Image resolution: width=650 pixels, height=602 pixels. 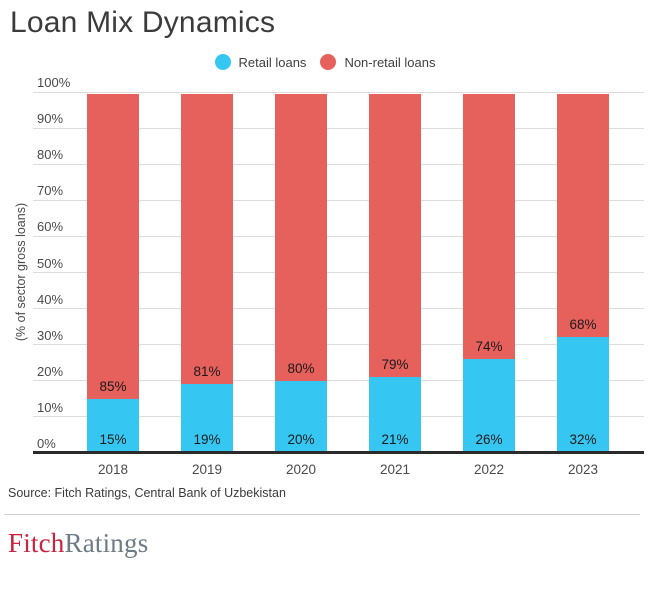 What do you see at coordinates (207, 439) in the screenshot?
I see `value-label-retail-2019: 19%` at bounding box center [207, 439].